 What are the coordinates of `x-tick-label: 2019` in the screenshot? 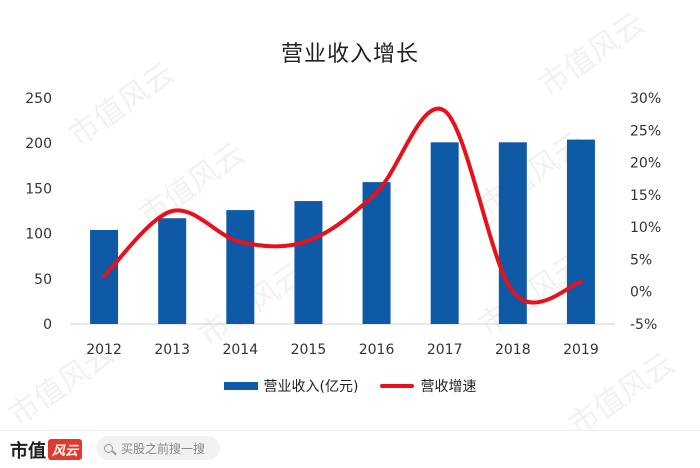 It's located at (581, 350).